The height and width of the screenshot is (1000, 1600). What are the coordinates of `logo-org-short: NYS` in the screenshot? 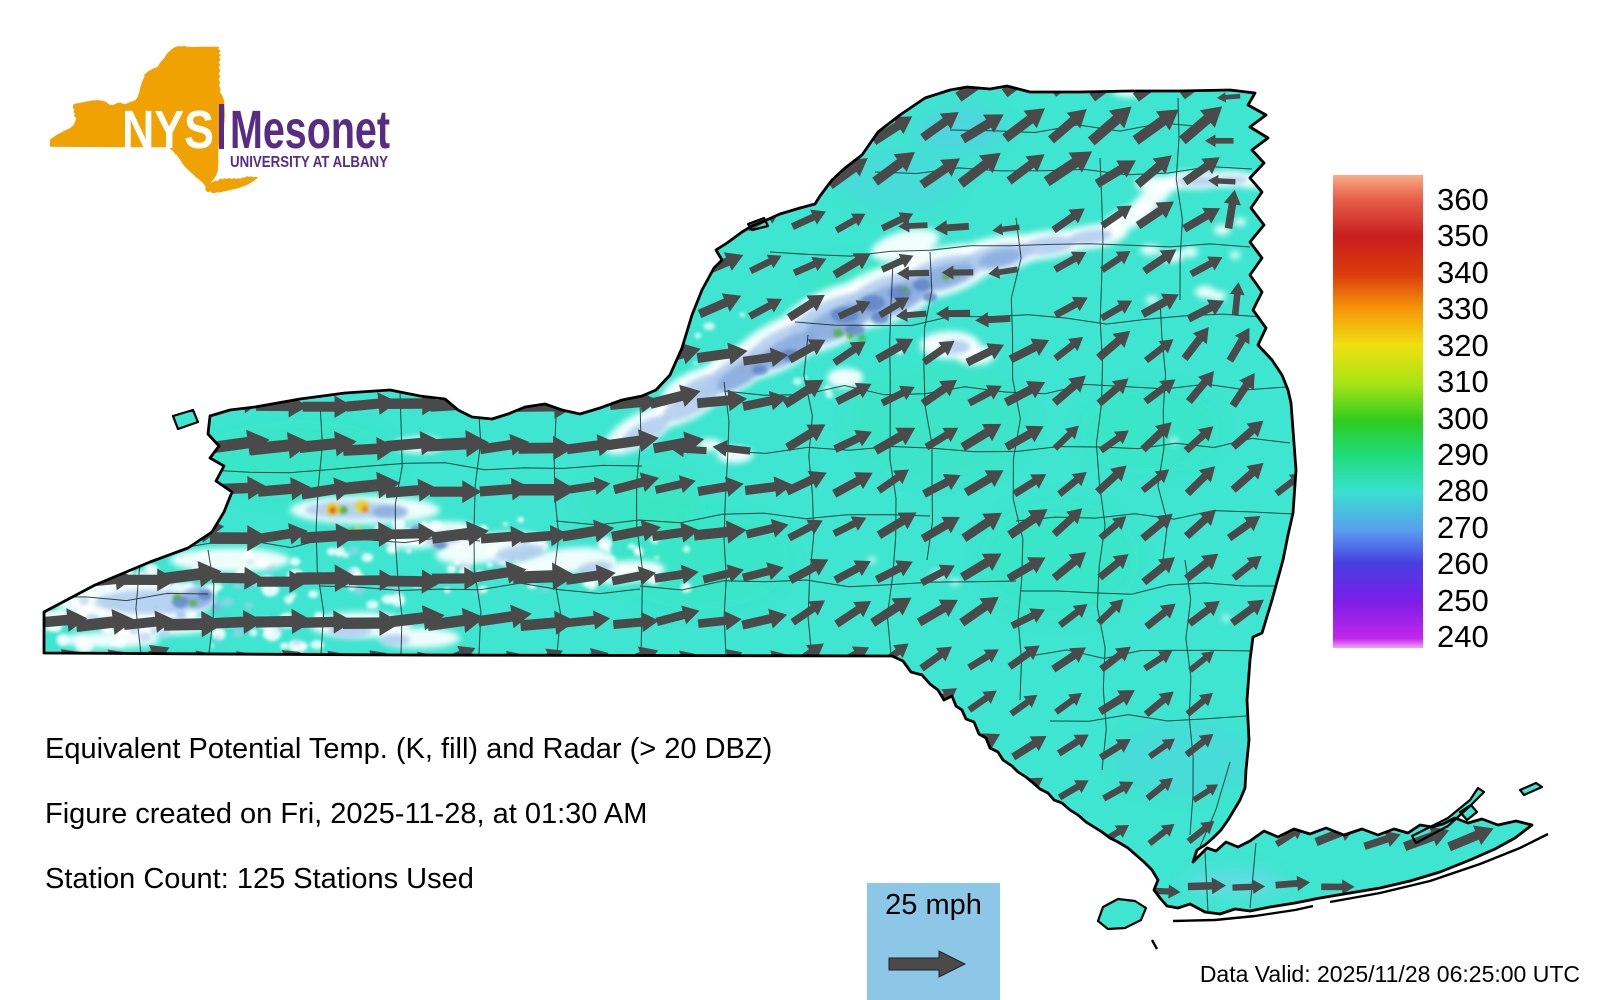 It's located at (168, 130).